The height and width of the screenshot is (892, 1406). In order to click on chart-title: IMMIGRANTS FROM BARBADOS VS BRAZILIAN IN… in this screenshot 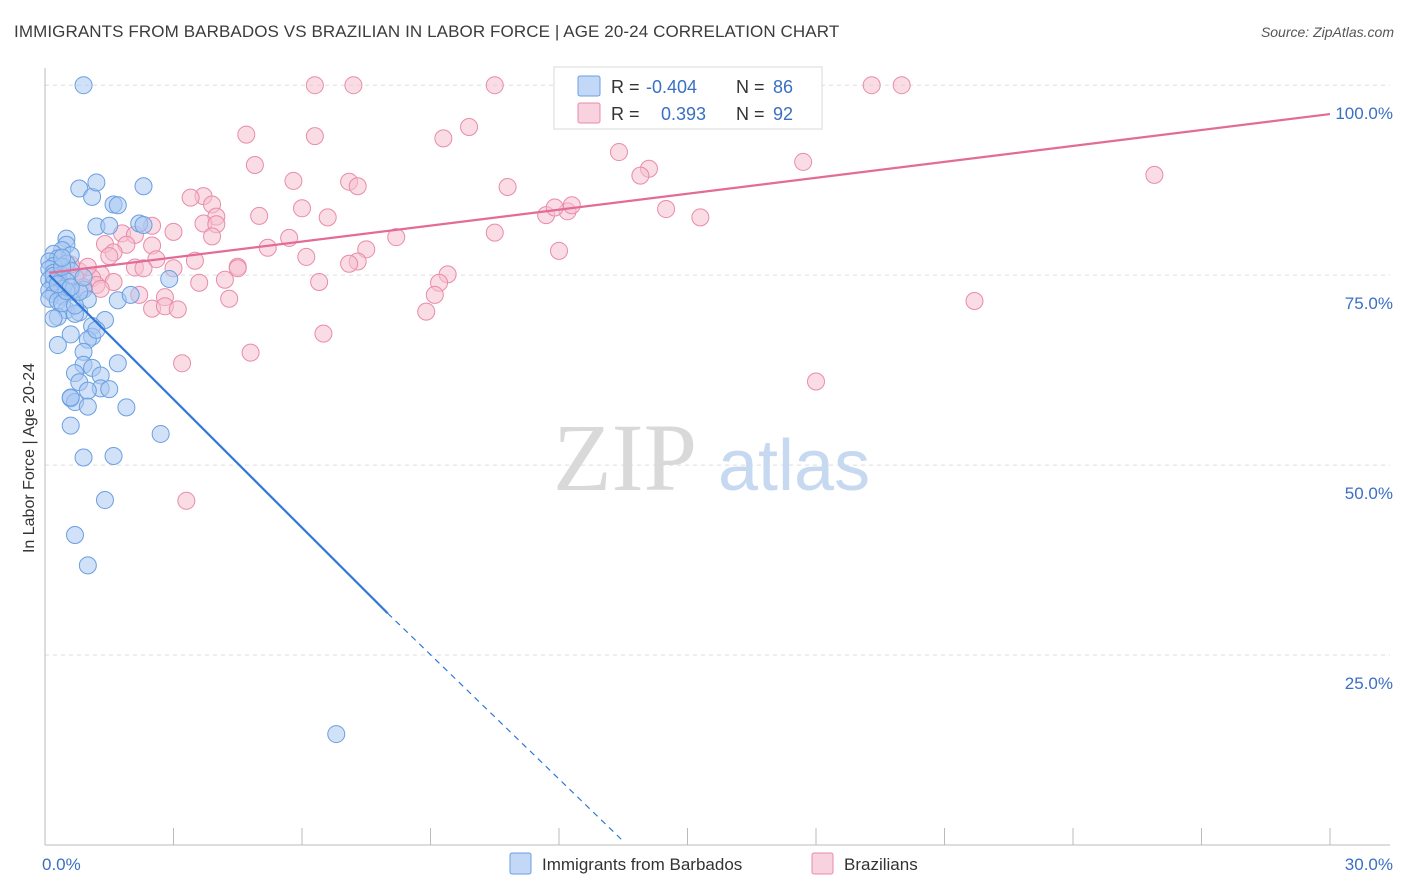, I will do `click(427, 31)`.